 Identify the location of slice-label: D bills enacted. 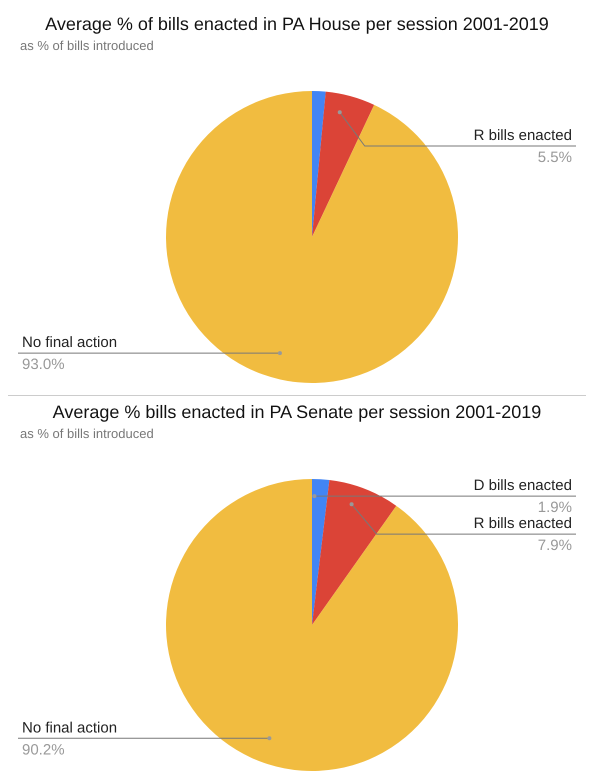
(523, 485).